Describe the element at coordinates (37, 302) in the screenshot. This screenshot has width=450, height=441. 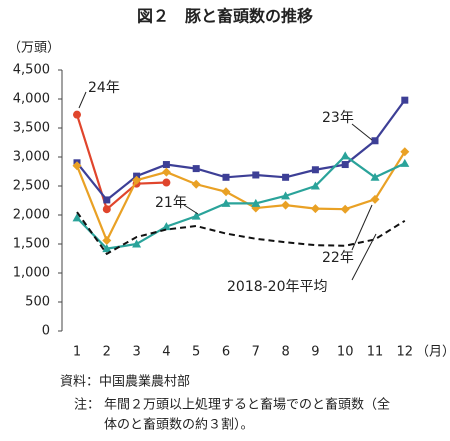
I see `y-tick-label: 500` at that location.